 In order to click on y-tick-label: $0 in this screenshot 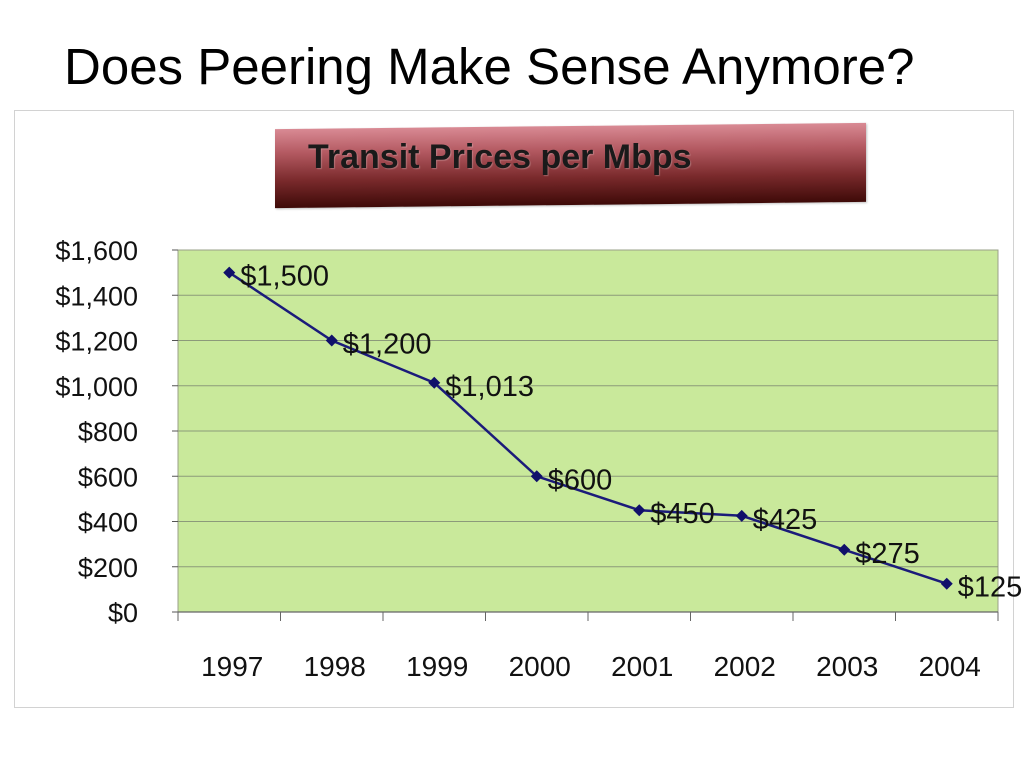, I will do `click(123, 613)`.